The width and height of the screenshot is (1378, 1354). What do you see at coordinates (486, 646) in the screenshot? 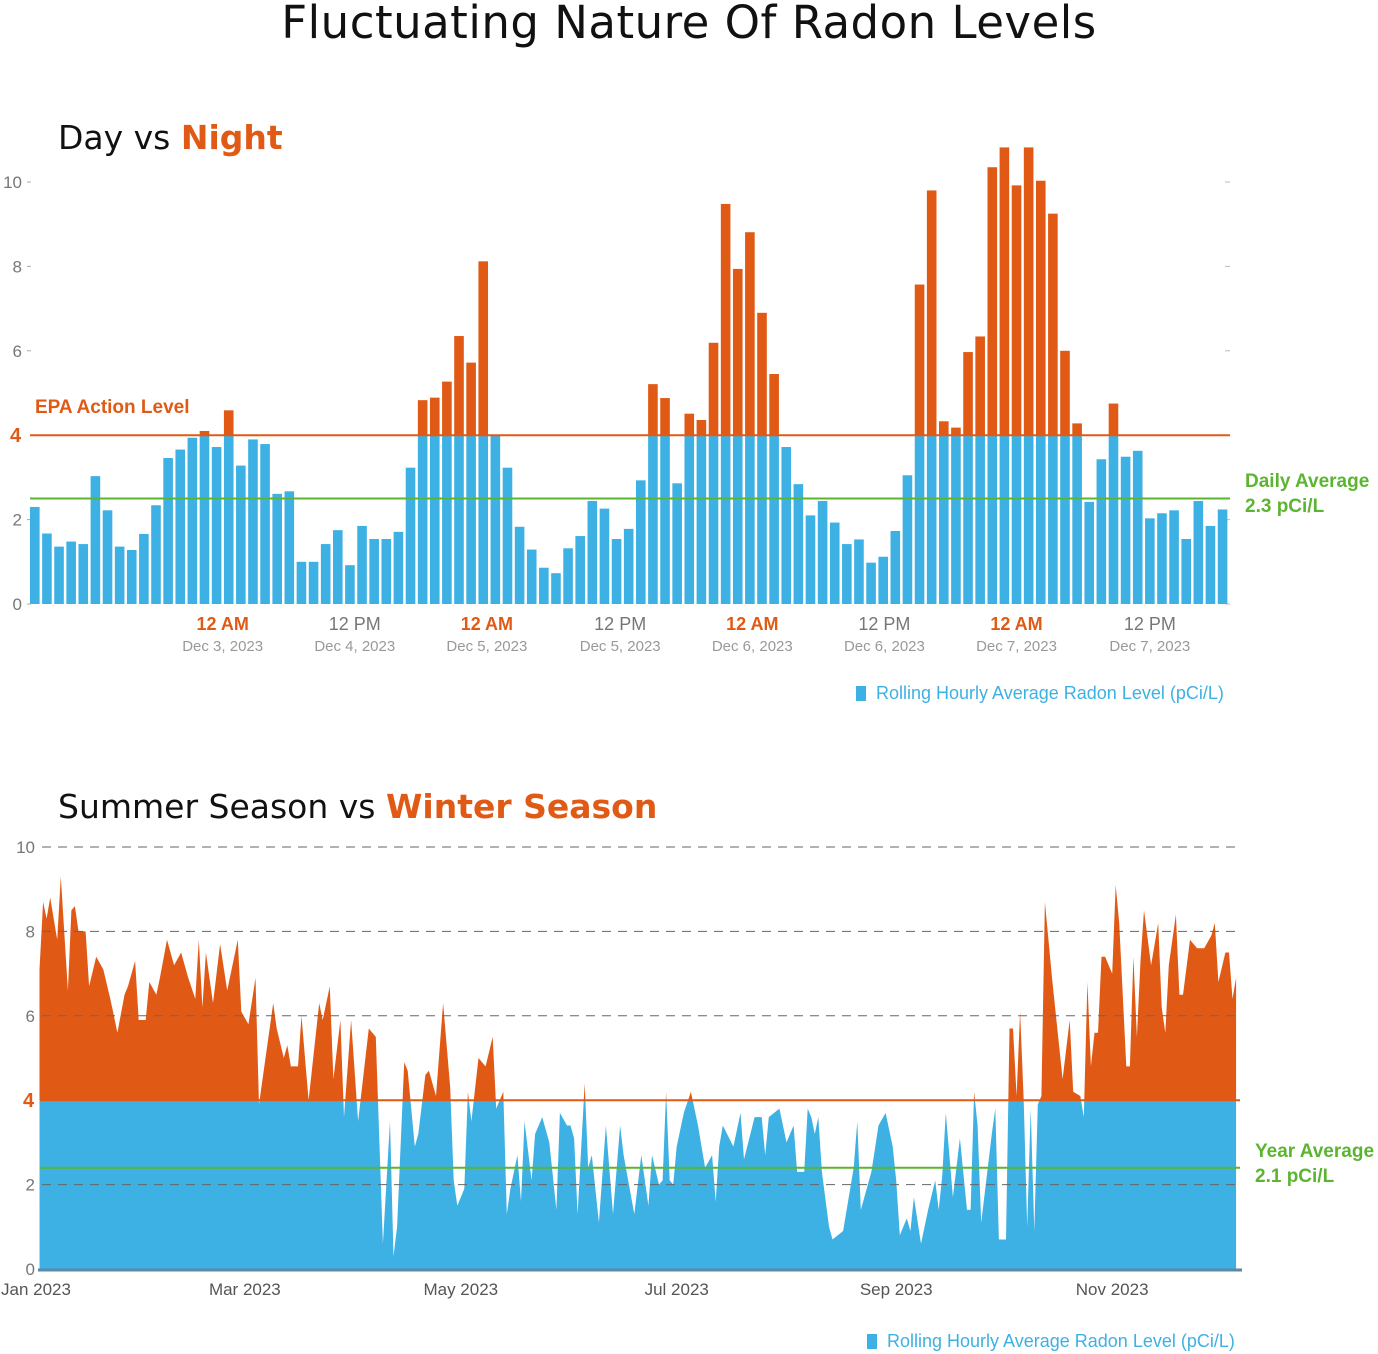
I see `x-tick-date: Dec 5, 2023` at bounding box center [486, 646].